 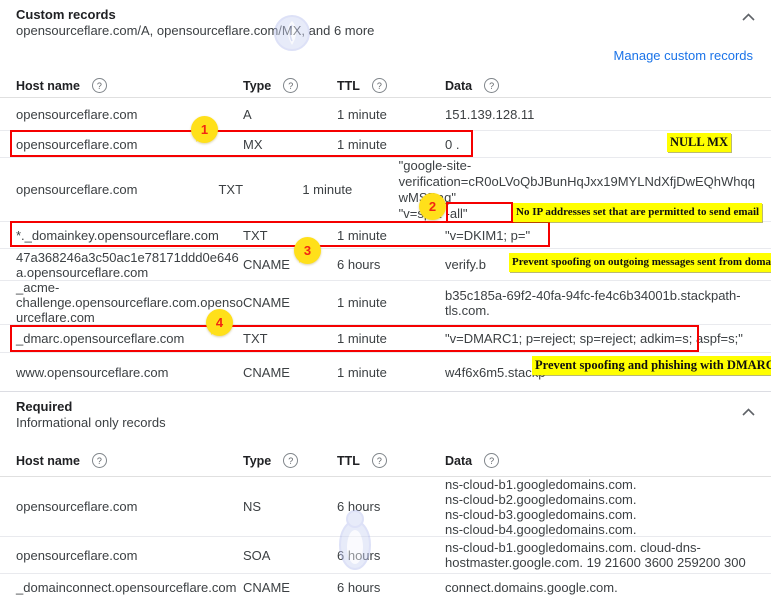 What do you see at coordinates (241, 143) in the screenshot?
I see `annotation-box-mx-row` at bounding box center [241, 143].